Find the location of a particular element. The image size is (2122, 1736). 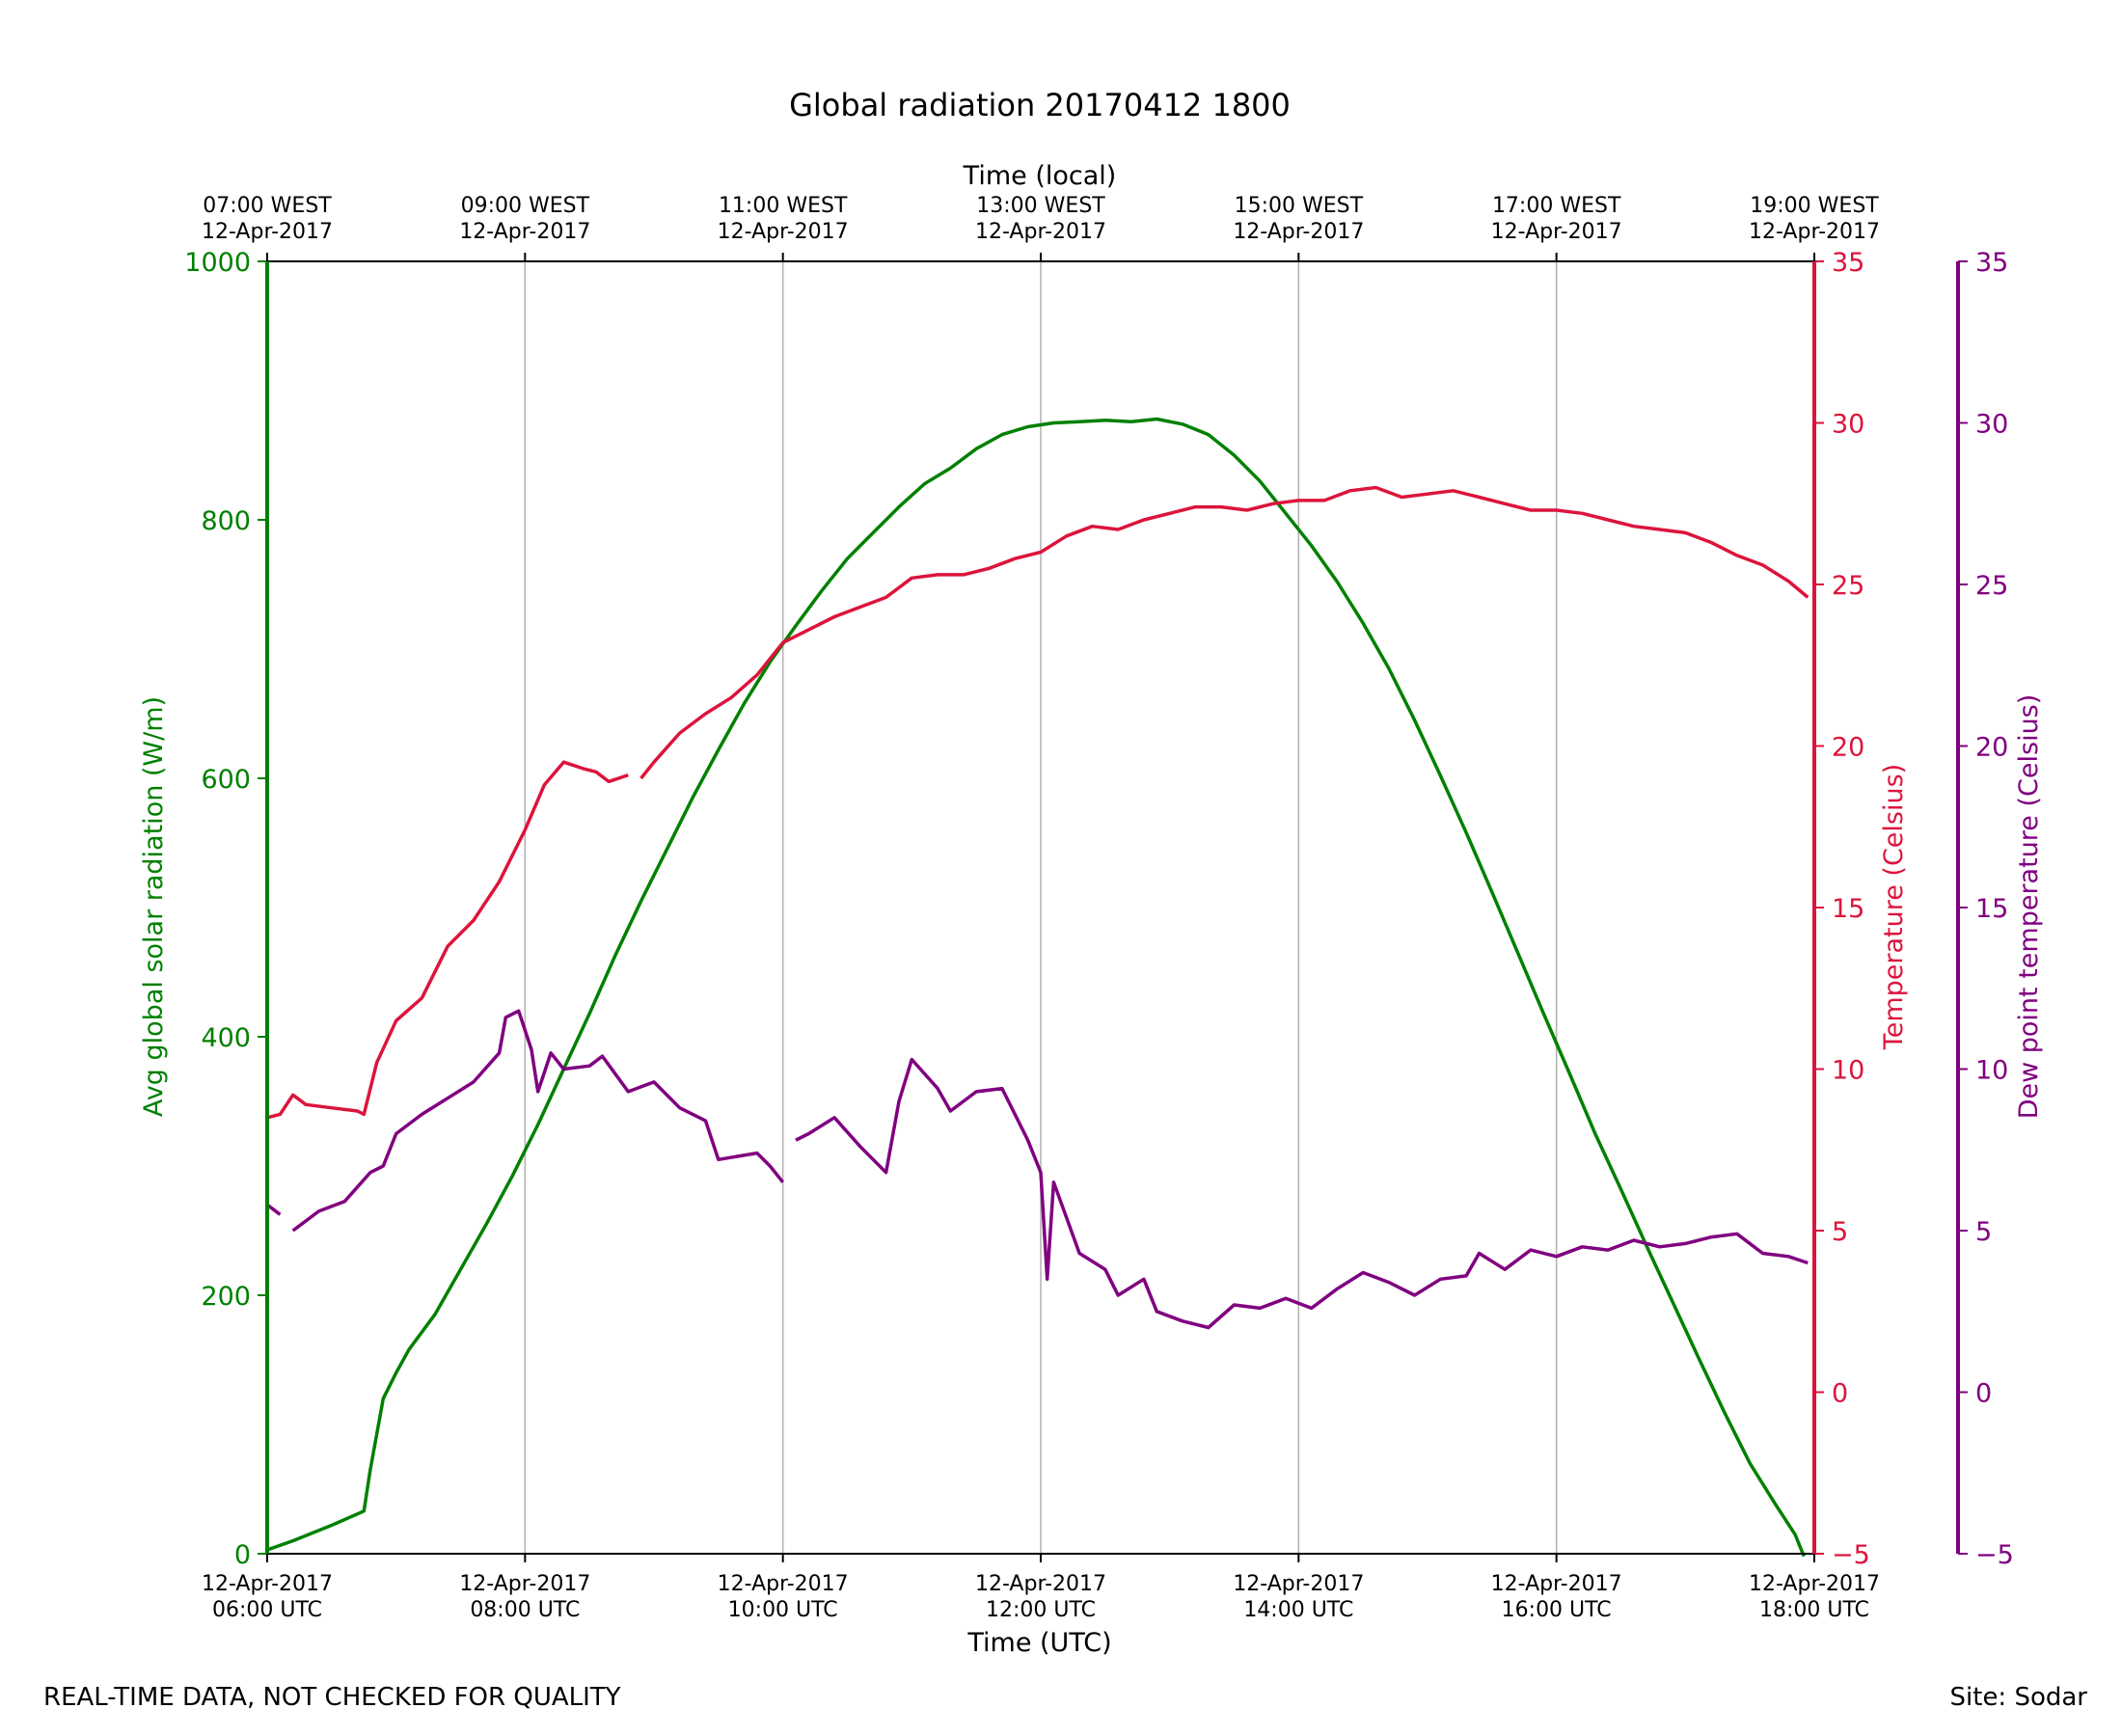

temperature-tick-label: 20 is located at coordinates (1848, 748).